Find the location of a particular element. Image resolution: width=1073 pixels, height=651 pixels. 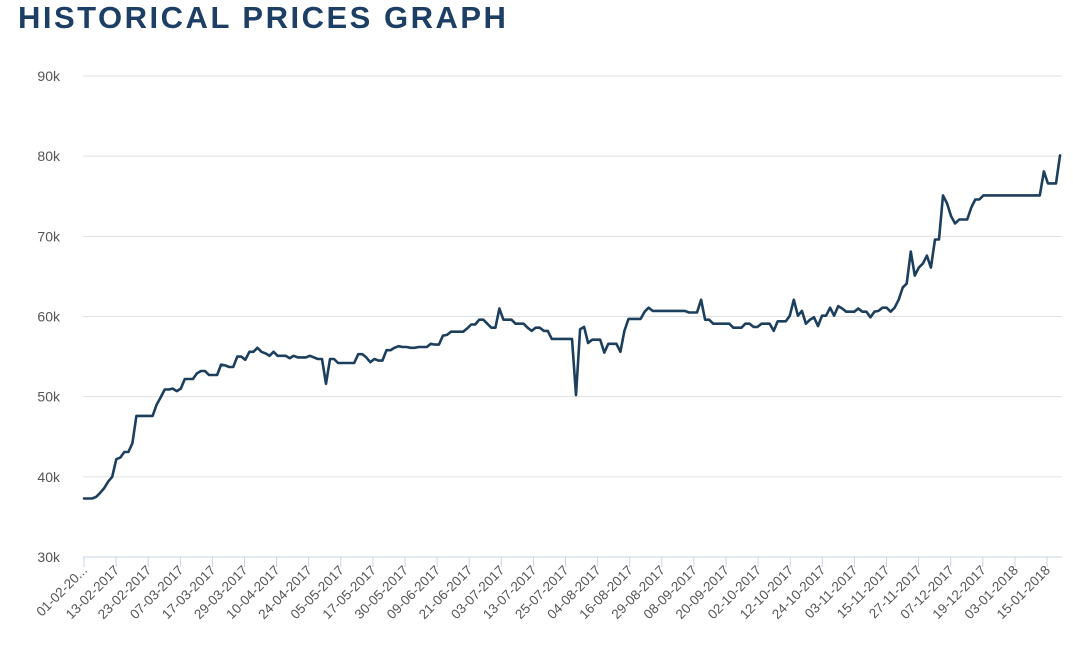

y-tick-label: 50k is located at coordinates (49, 397).